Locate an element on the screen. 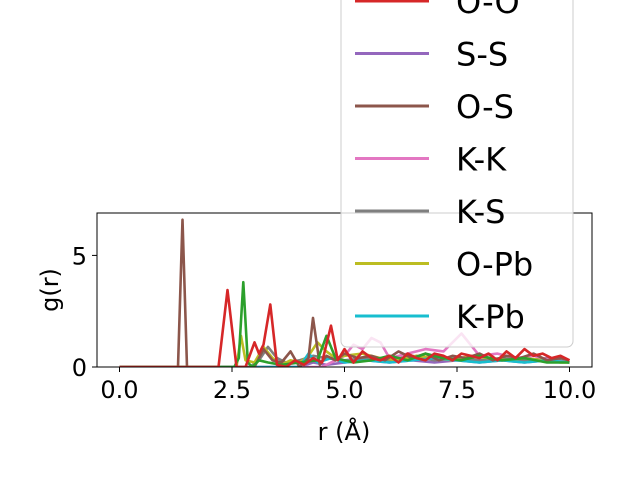  y-tick-label: 0 is located at coordinates (79, 368).